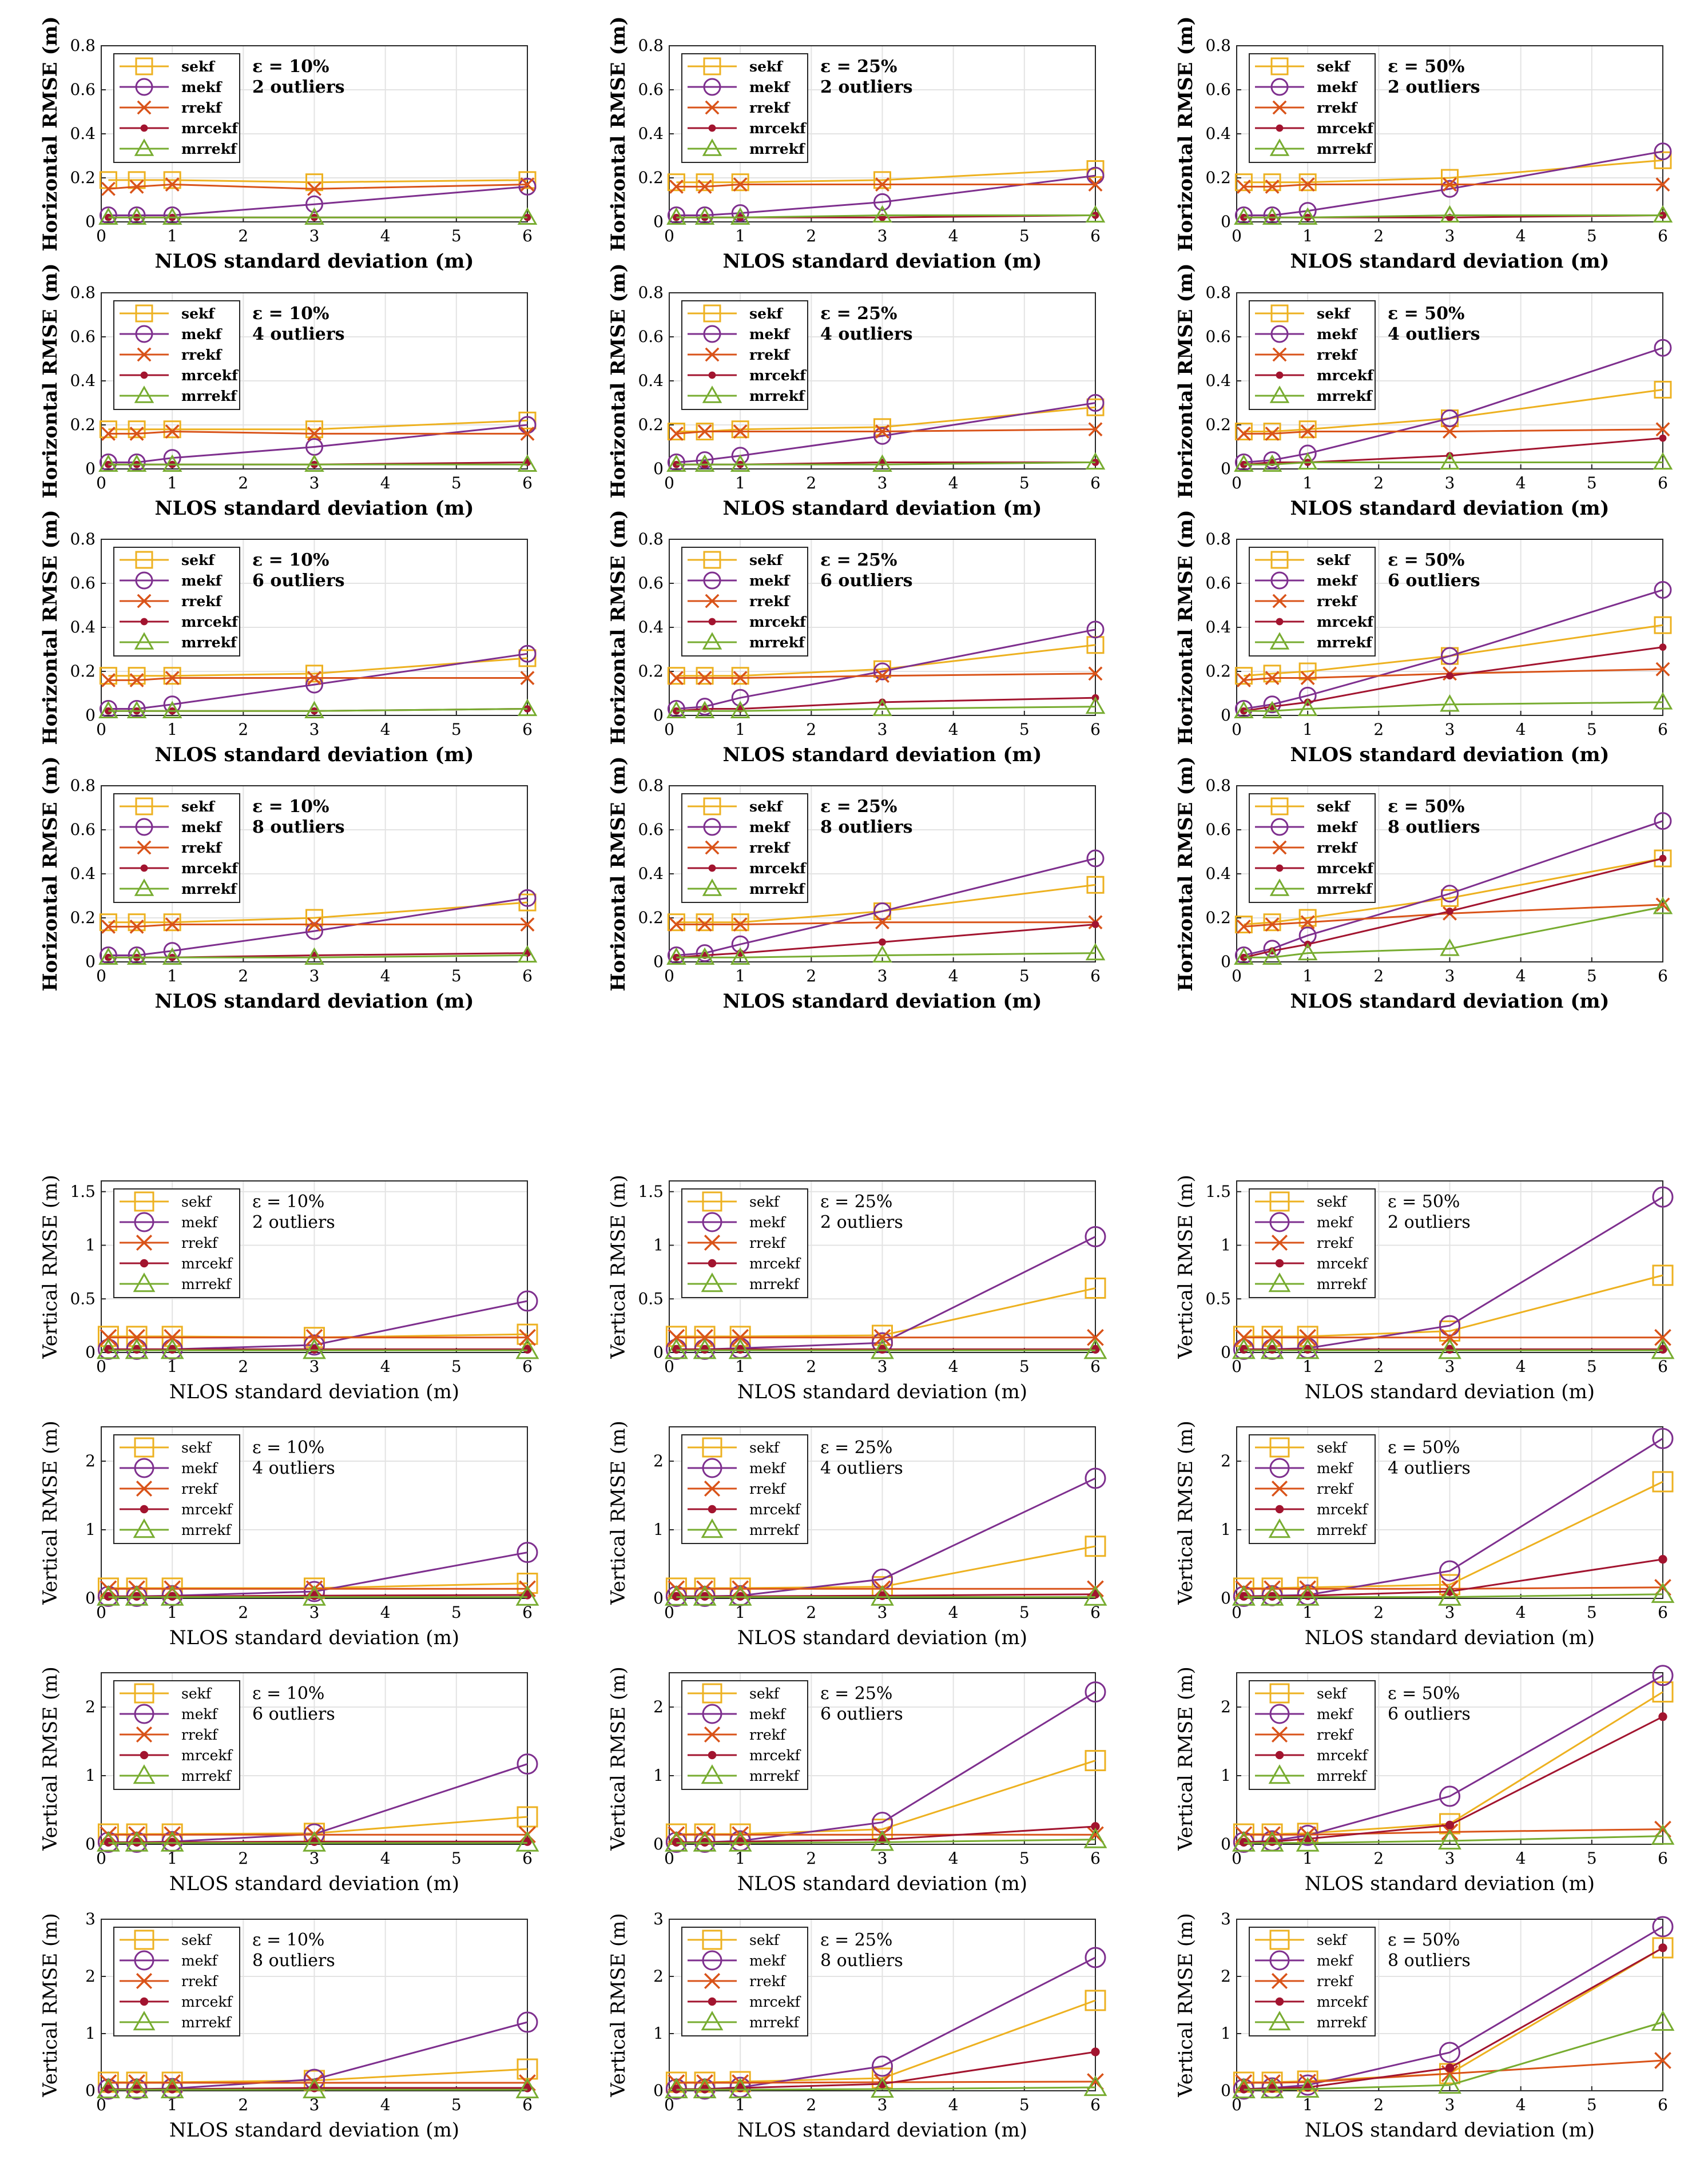 The height and width of the screenshot is (2184, 1704). What do you see at coordinates (314, 1612) in the screenshot?
I see `x-tick-label: 3` at bounding box center [314, 1612].